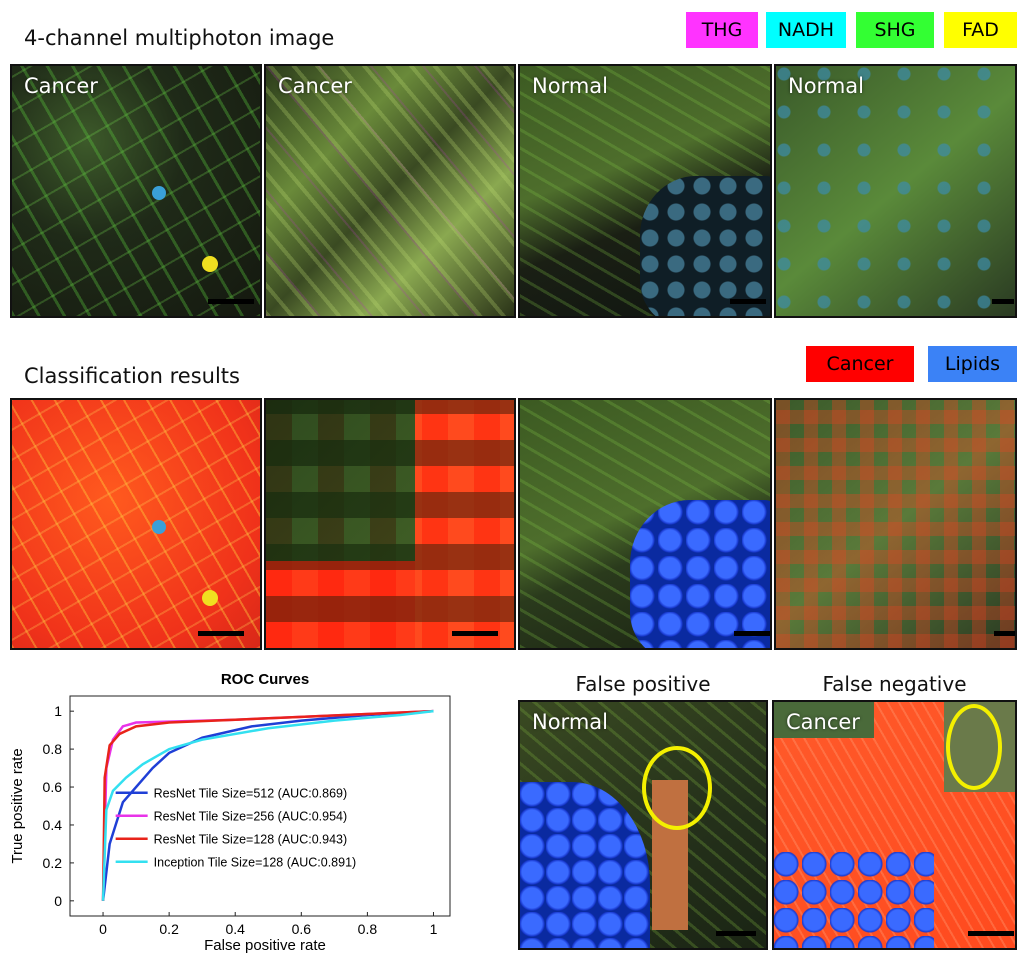 The image size is (1017, 956). I want to click on x-tick-label: 0.6, so click(302, 929).